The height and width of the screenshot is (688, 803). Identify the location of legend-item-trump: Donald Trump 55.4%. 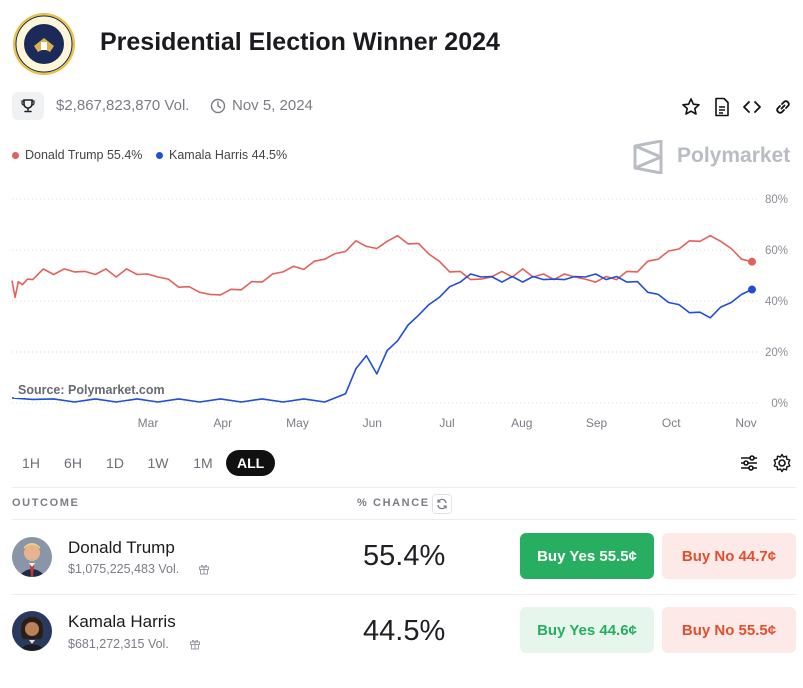
(77, 155).